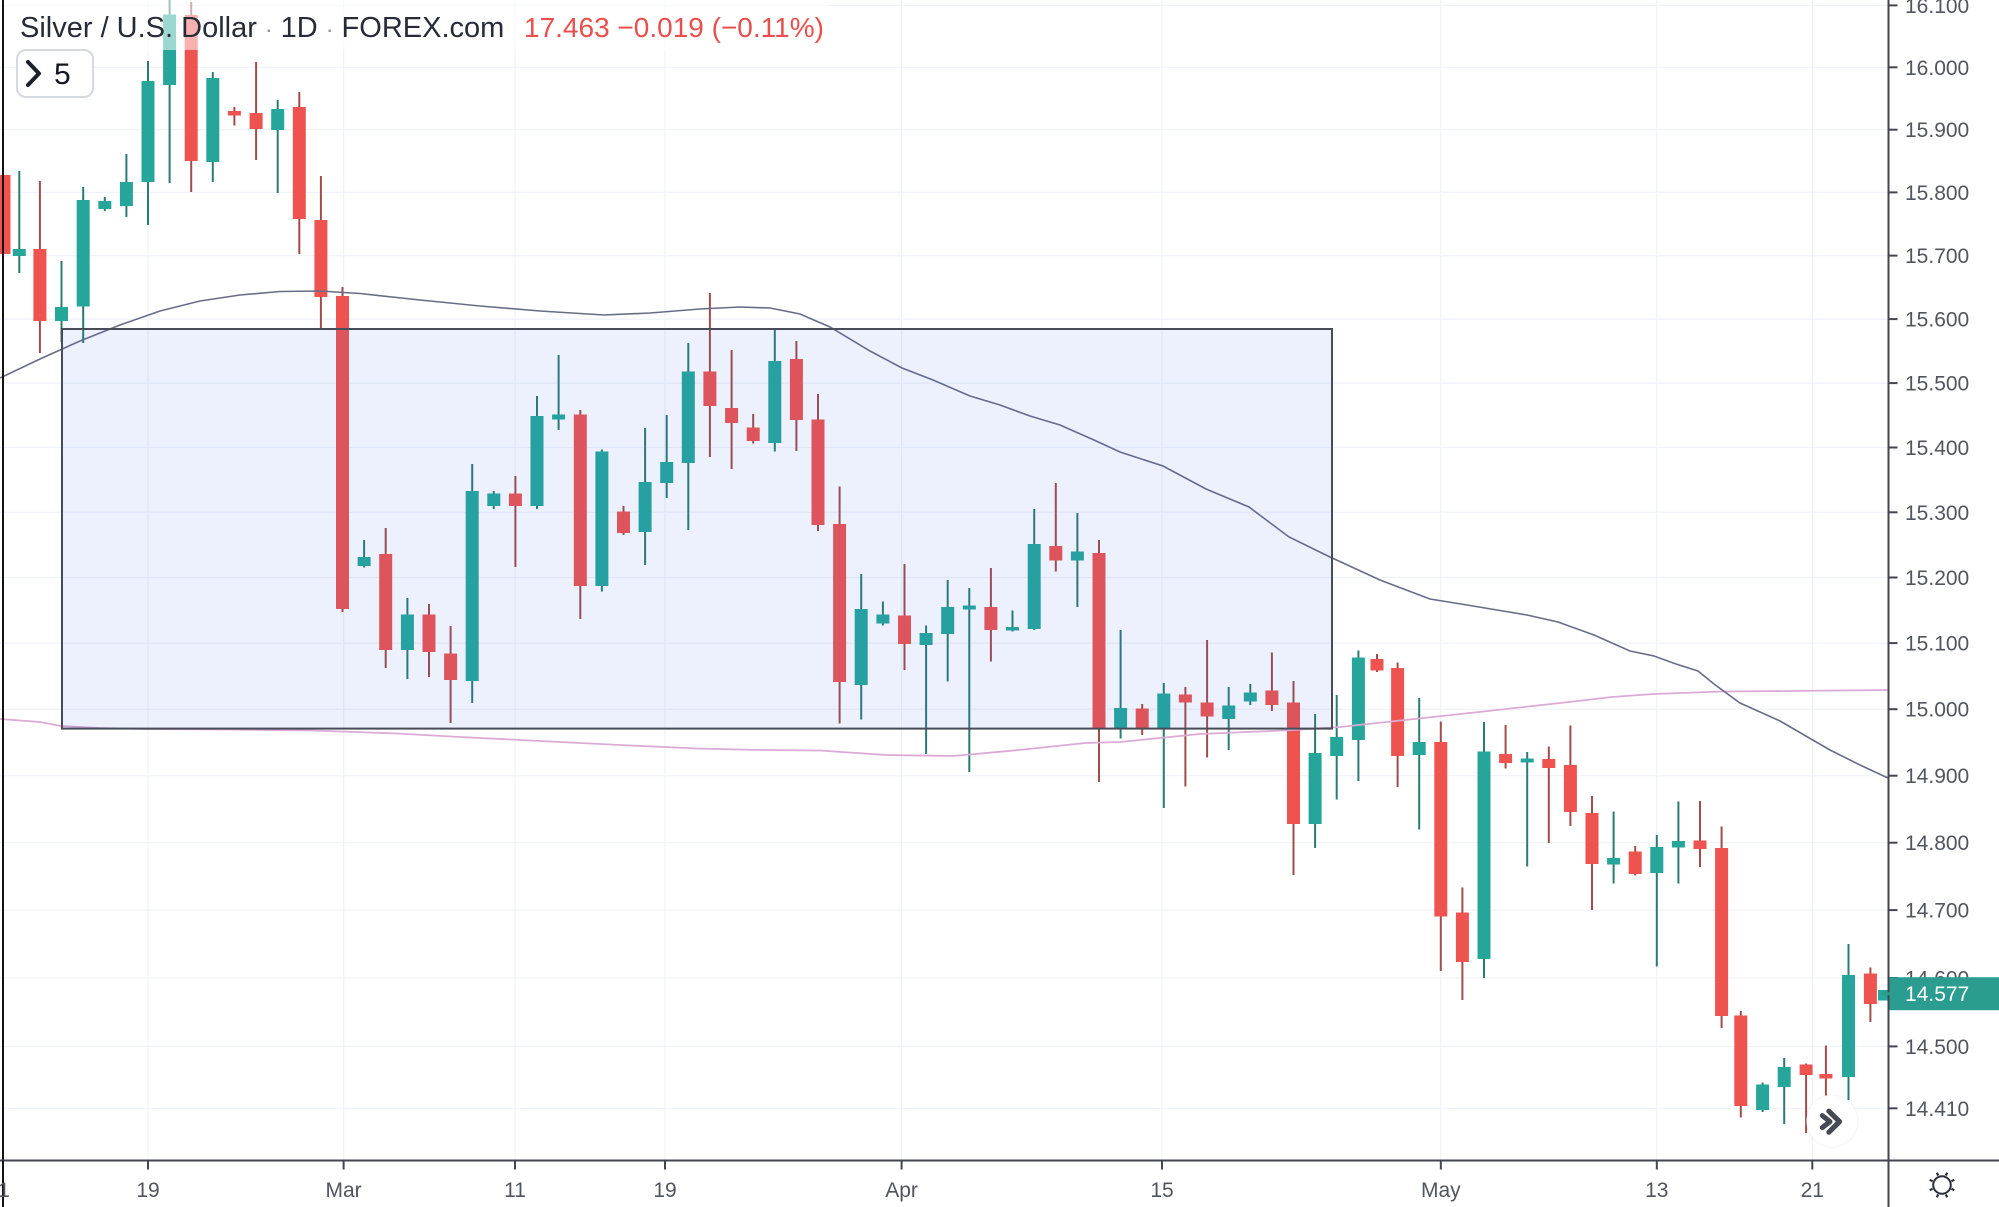  Describe the element at coordinates (1937, 710) in the screenshot. I see `svg-text: 15.000` at that location.